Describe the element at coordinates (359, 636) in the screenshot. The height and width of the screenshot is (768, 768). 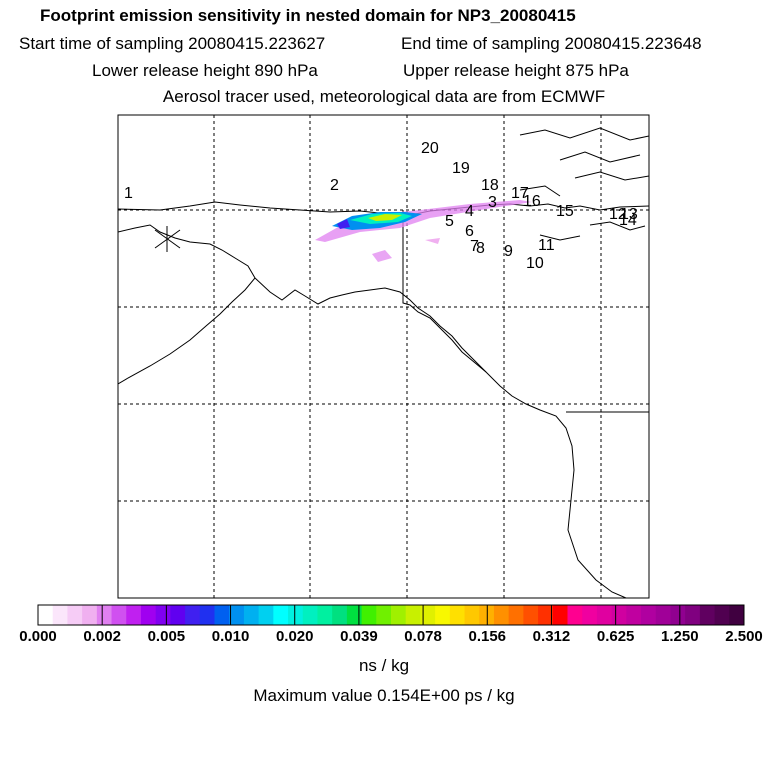
I see `colorbar-tick-label: 0.039` at that location.